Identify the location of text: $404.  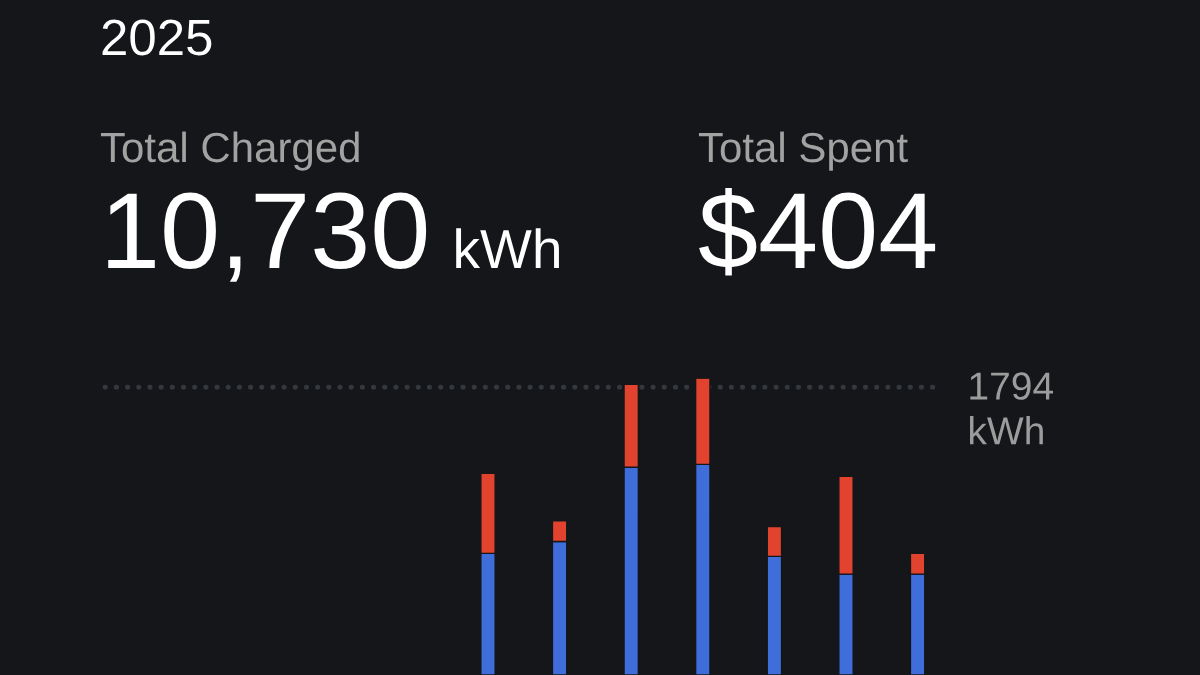
(817, 232).